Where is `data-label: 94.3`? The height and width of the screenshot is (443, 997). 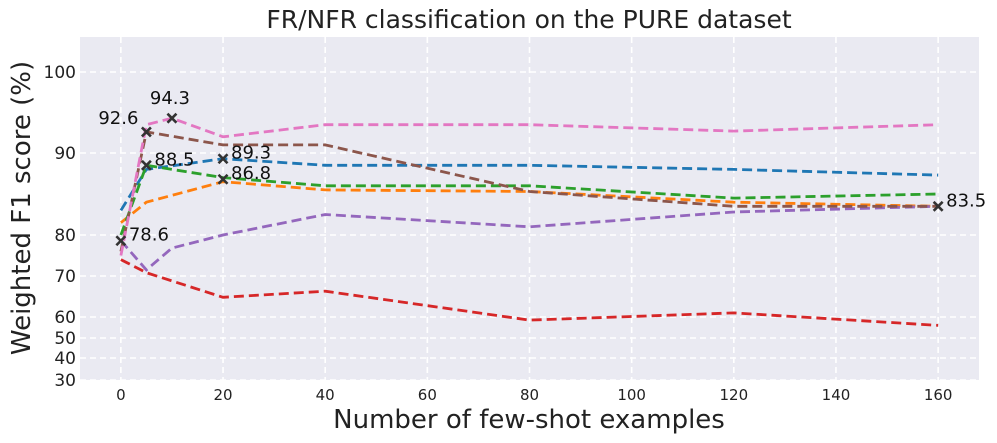 data-label: 94.3 is located at coordinates (170, 98).